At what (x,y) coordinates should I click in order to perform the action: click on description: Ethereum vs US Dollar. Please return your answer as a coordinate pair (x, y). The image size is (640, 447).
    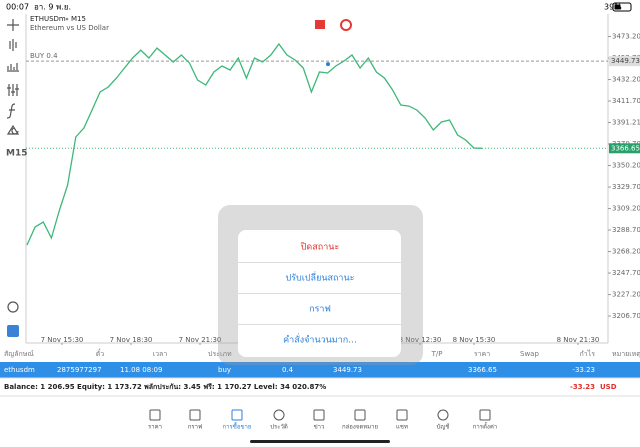
    Looking at the image, I should click on (69, 28).